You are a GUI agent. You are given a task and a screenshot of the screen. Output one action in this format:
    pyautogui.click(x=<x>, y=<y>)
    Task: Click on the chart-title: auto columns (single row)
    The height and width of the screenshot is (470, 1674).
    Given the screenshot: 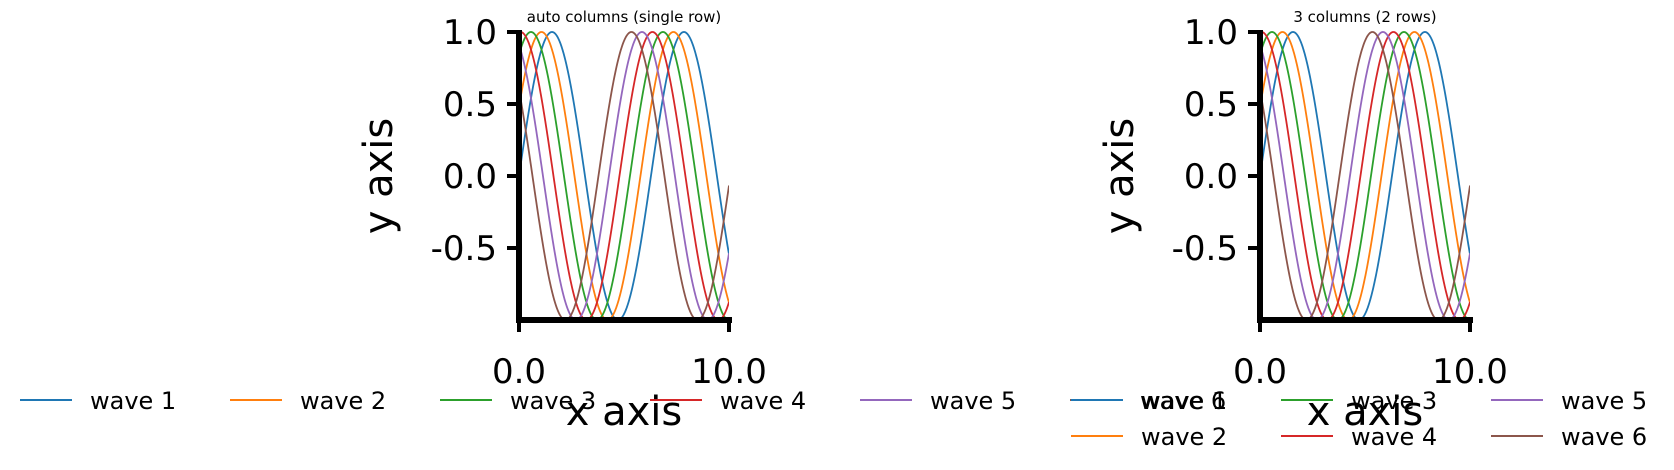 What is the action you would take?
    pyautogui.click(x=624, y=17)
    